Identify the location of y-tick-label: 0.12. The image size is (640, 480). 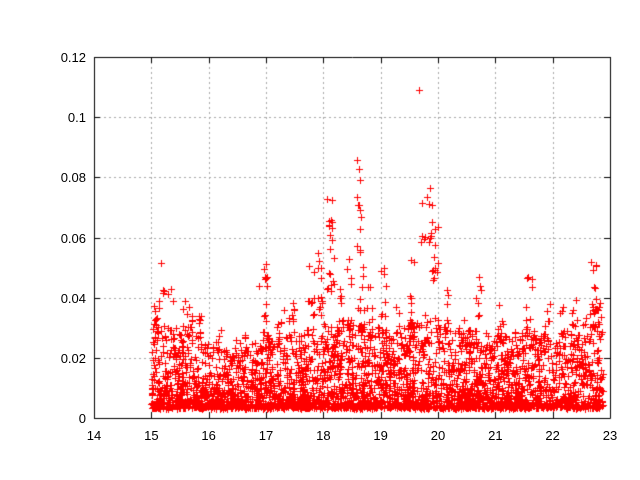
(73, 57).